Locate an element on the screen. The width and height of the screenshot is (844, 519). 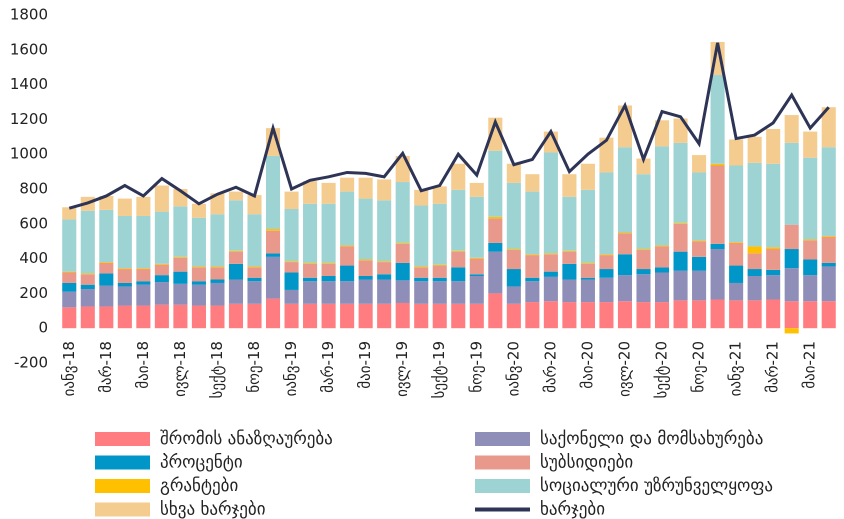
y-tick-label: -200 is located at coordinates (31, 363).